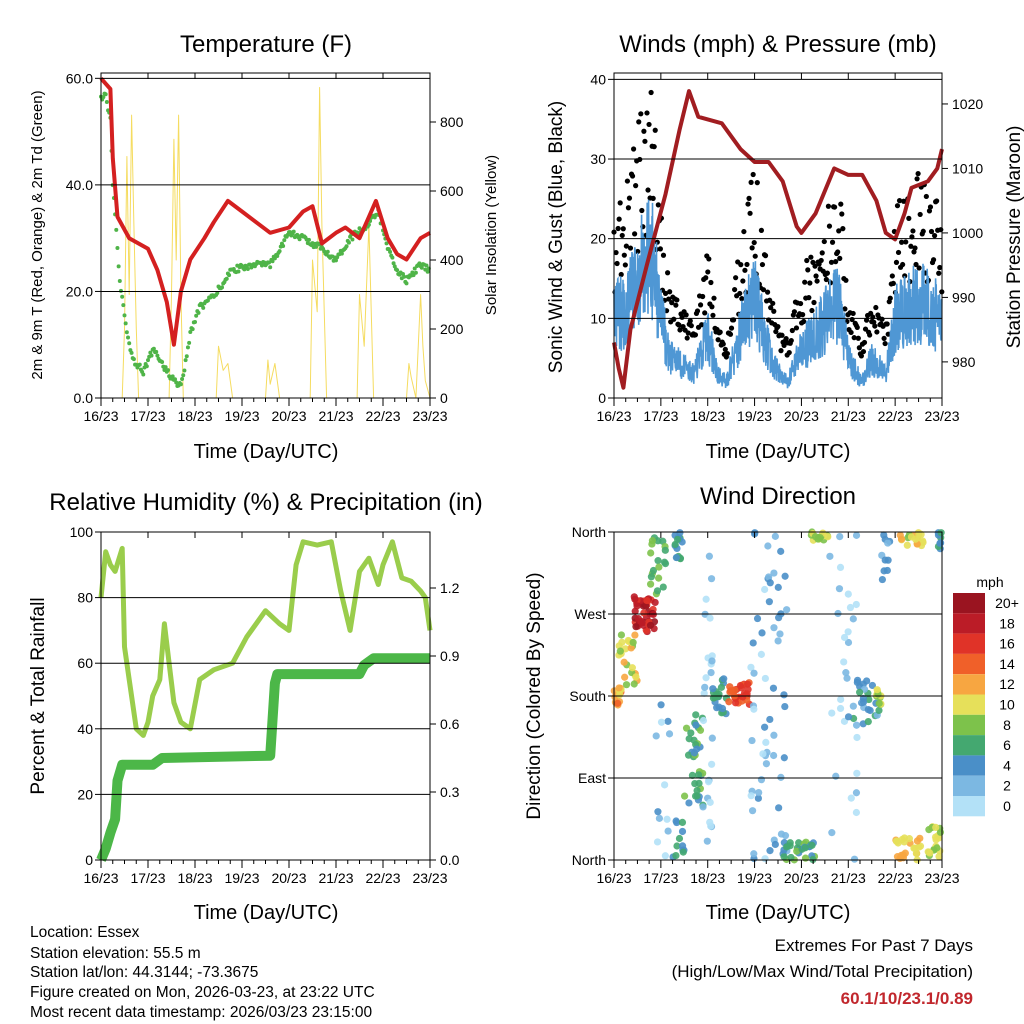 The height and width of the screenshot is (1024, 1024). I want to click on wind-direction-ylabel: Direction (Colored By Speed), so click(534, 695).